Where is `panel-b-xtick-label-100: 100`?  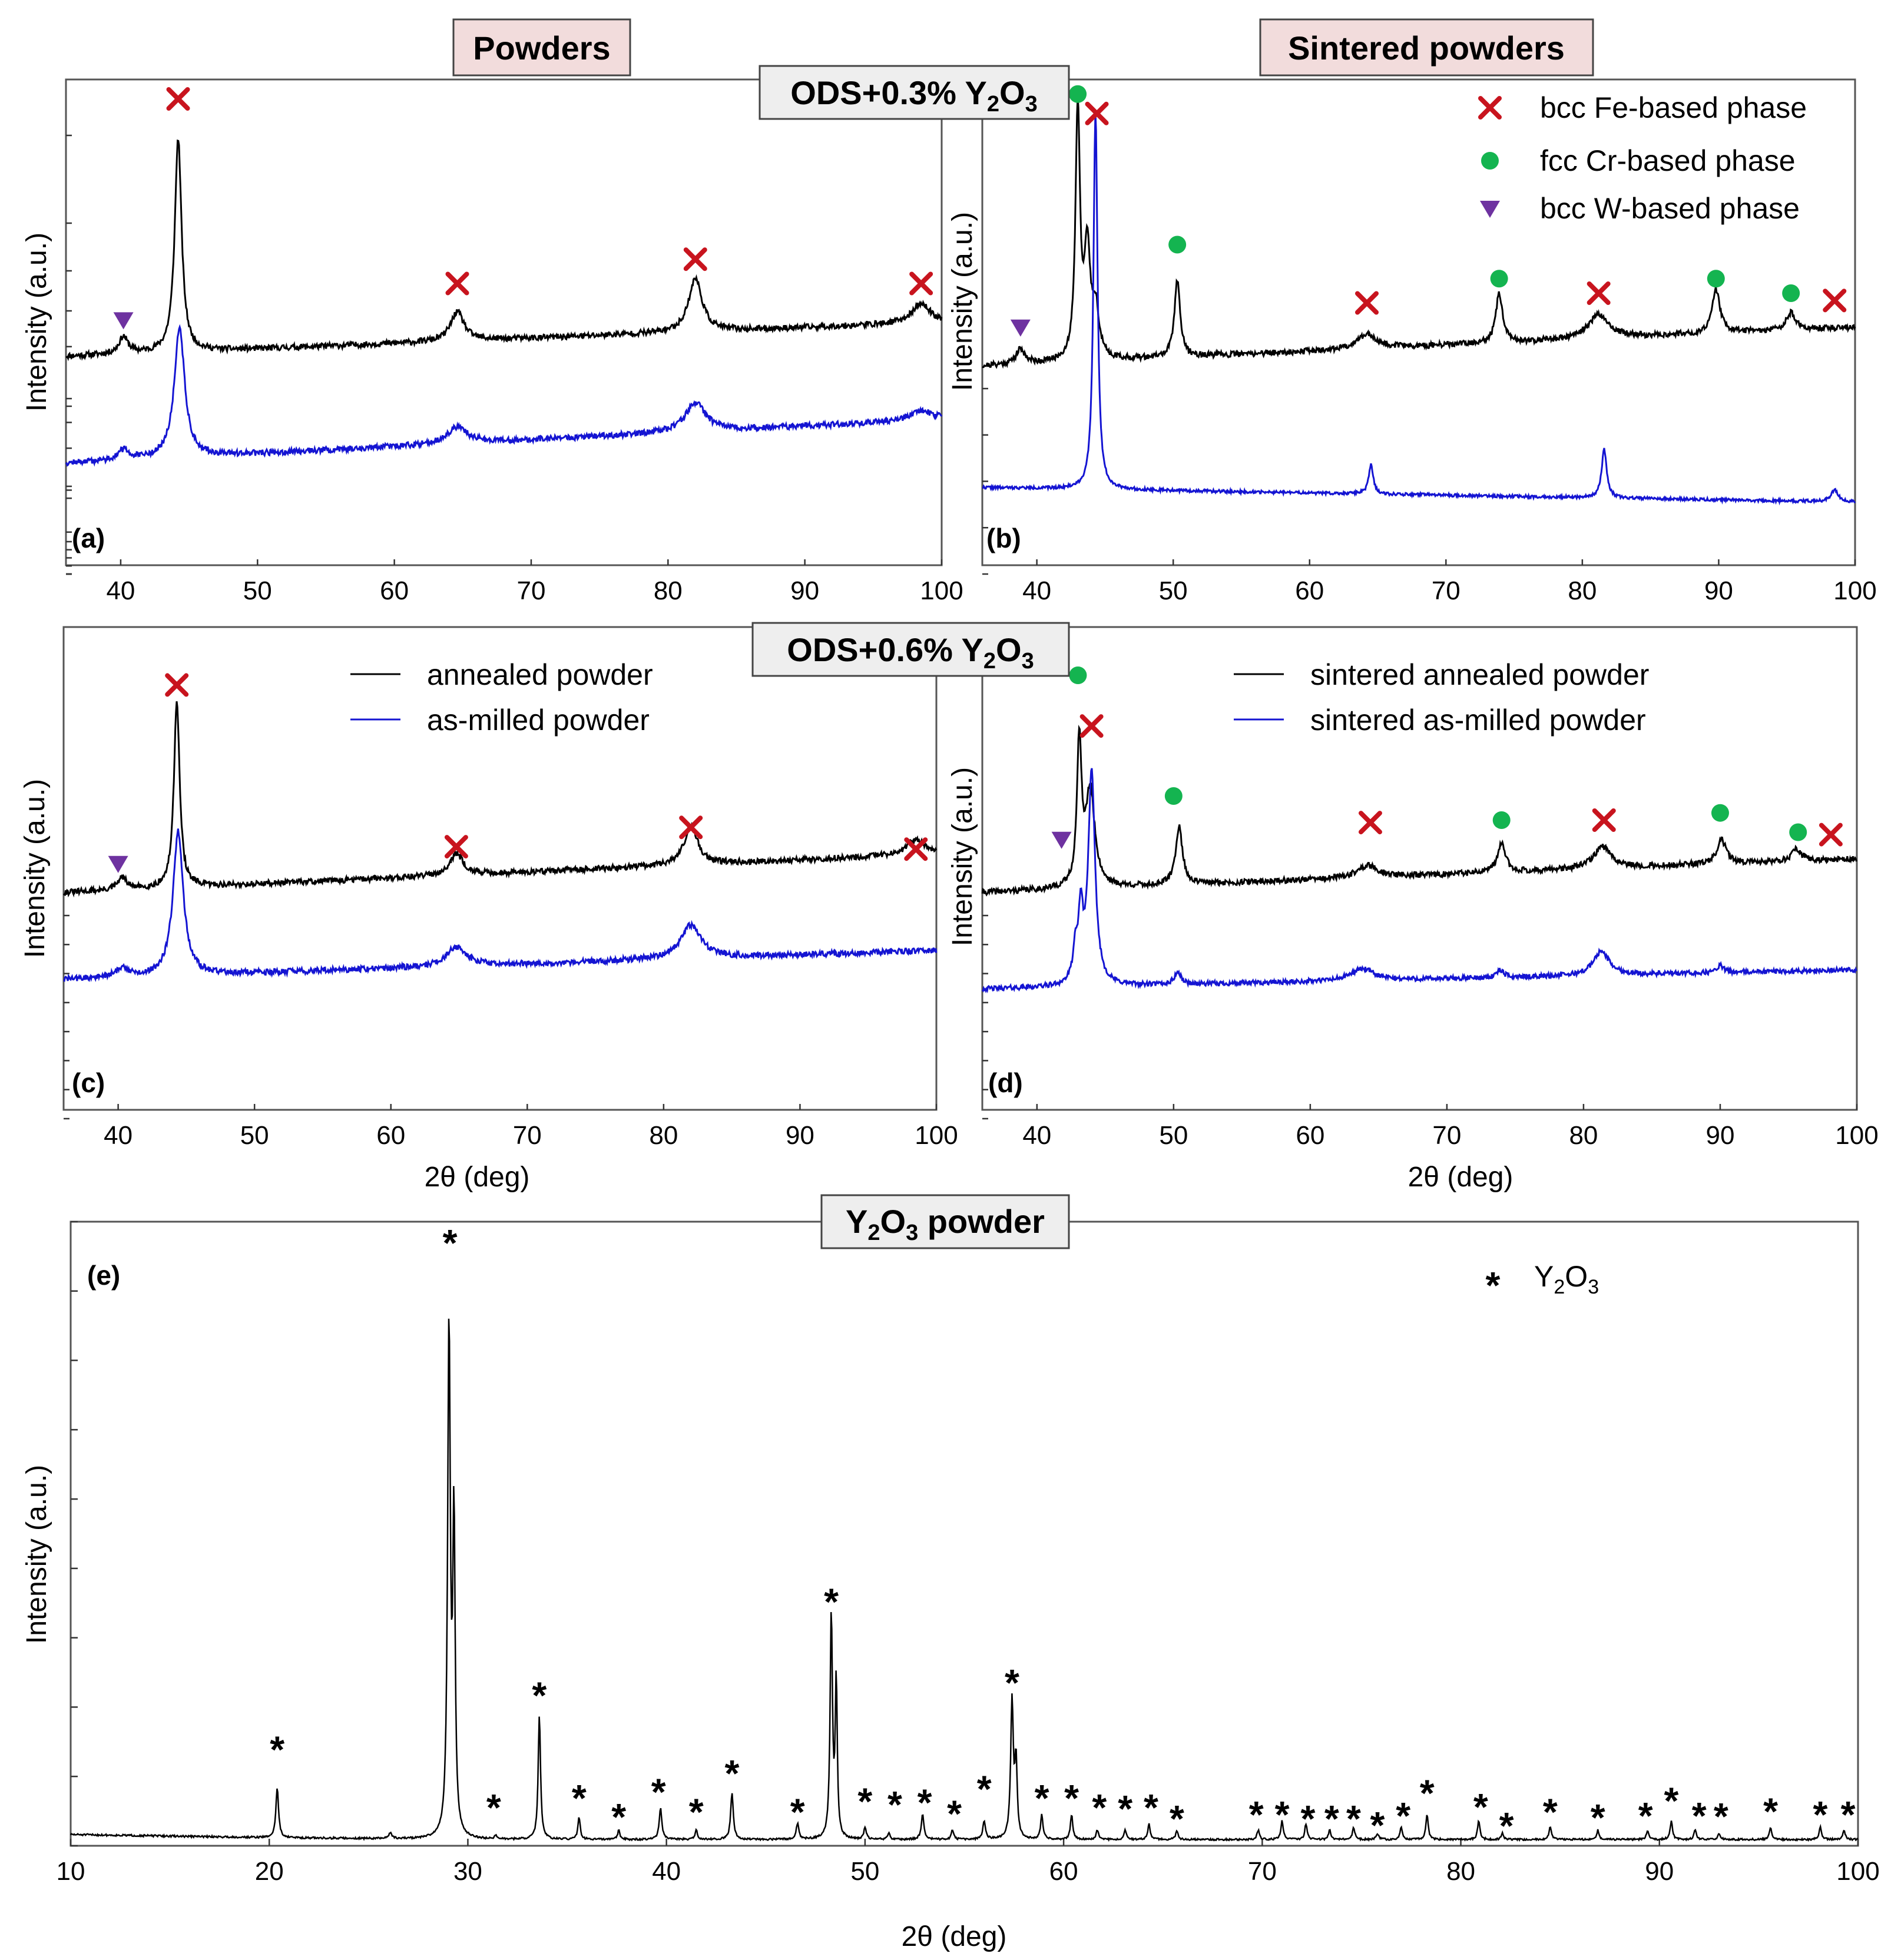
panel-b-xtick-label-100: 100 is located at coordinates (1855, 590).